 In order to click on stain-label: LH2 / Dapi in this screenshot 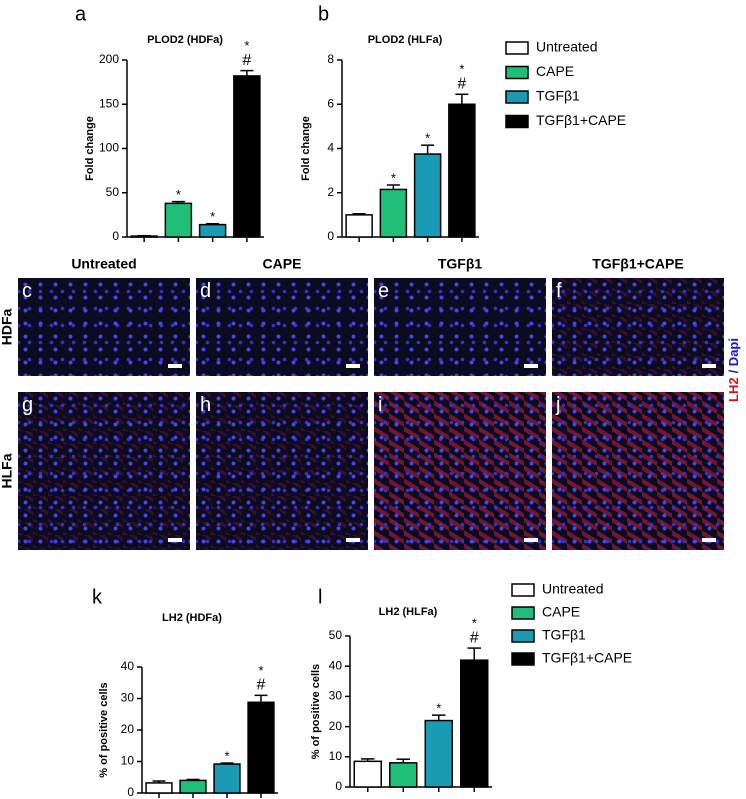, I will do `click(733, 370)`.